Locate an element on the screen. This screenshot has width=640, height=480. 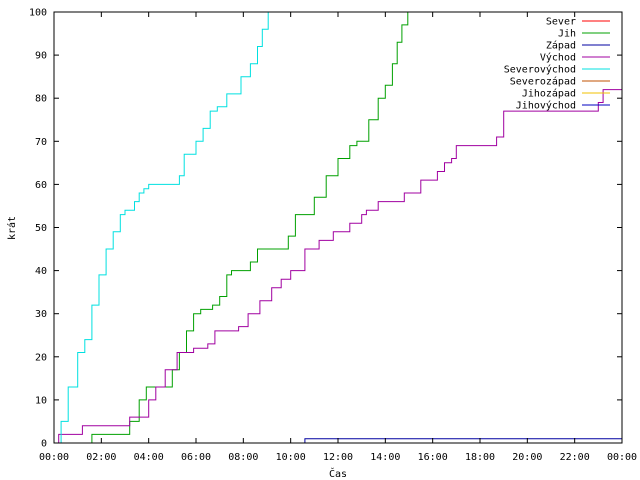
legend-label: Východ is located at coordinates (558, 58).